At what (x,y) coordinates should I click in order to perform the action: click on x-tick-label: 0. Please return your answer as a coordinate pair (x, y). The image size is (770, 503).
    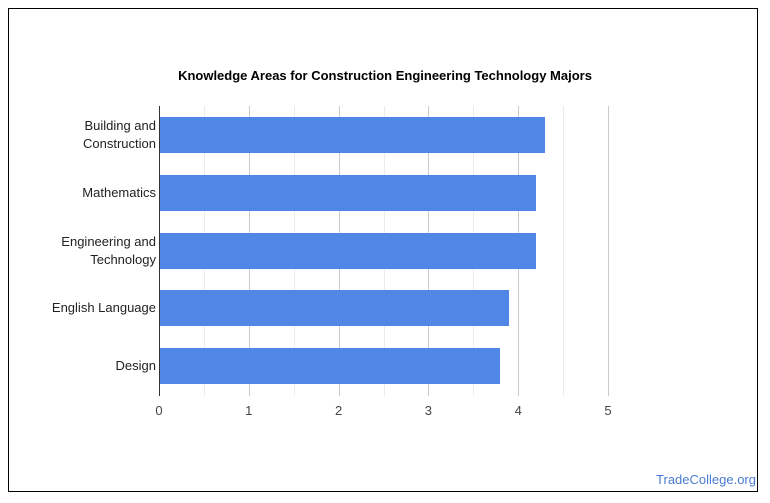
    Looking at the image, I should click on (159, 410).